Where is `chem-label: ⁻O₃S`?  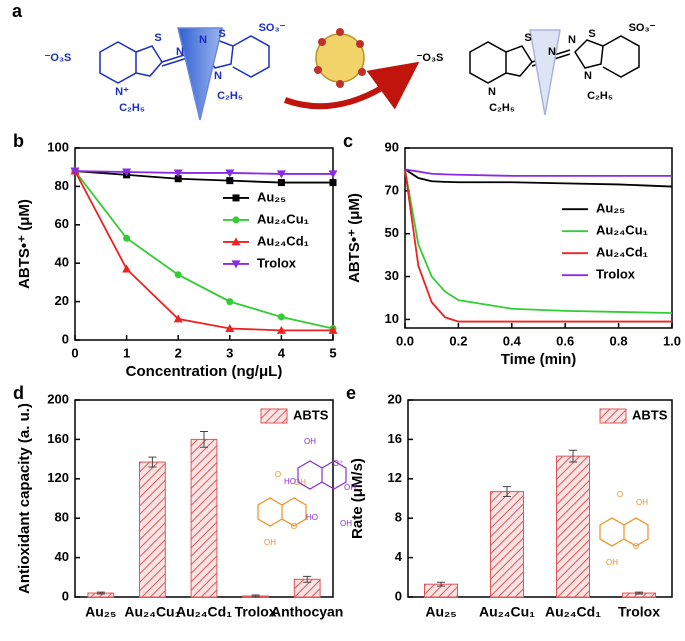 chem-label: ⁻O₃S is located at coordinates (58, 58).